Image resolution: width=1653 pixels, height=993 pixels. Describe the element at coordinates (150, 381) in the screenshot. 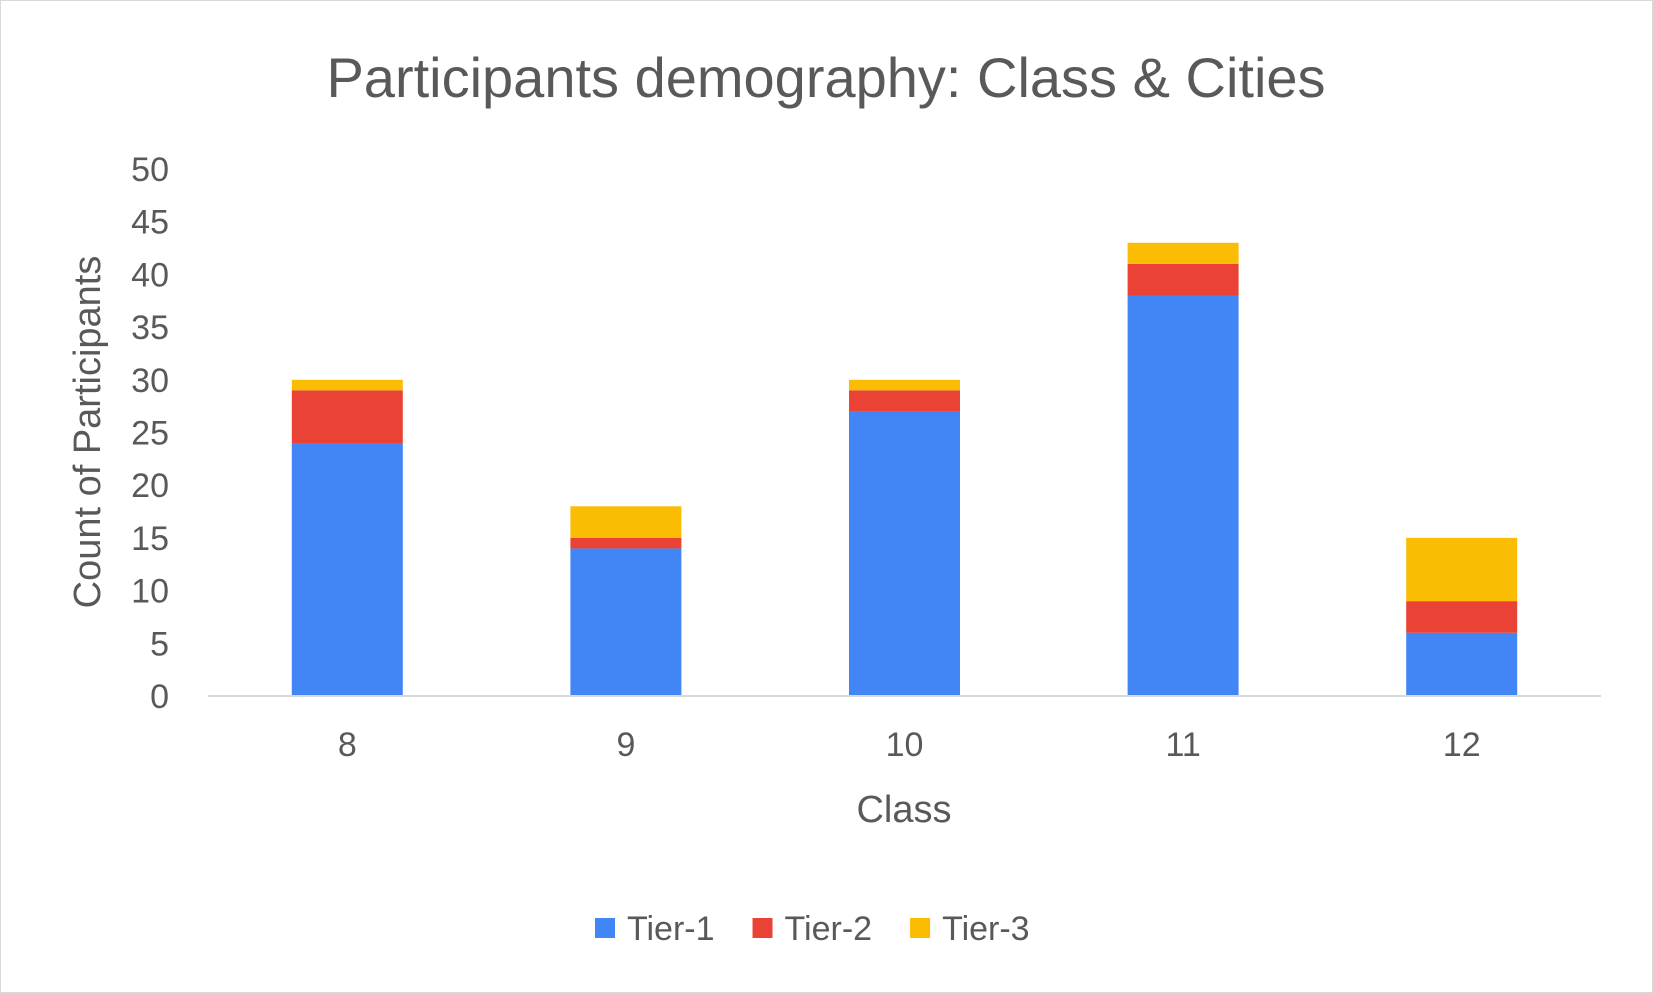

I see `y-tick-label: 30` at that location.